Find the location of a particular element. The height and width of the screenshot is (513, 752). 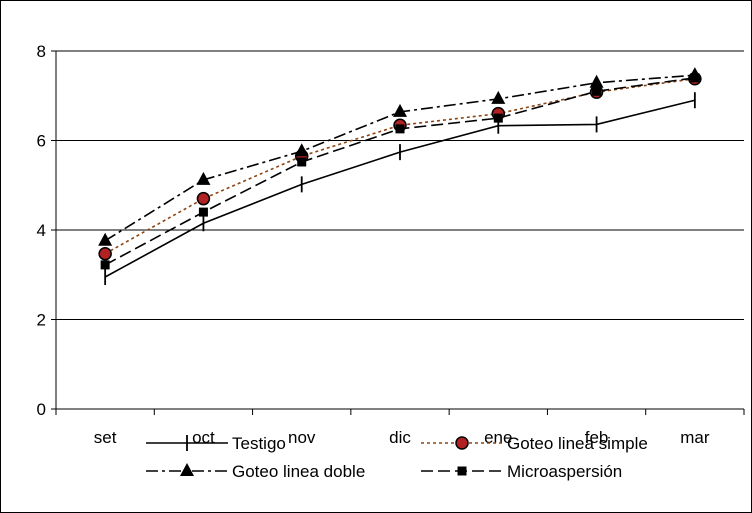

x-tick-label: mar is located at coordinates (695, 437).